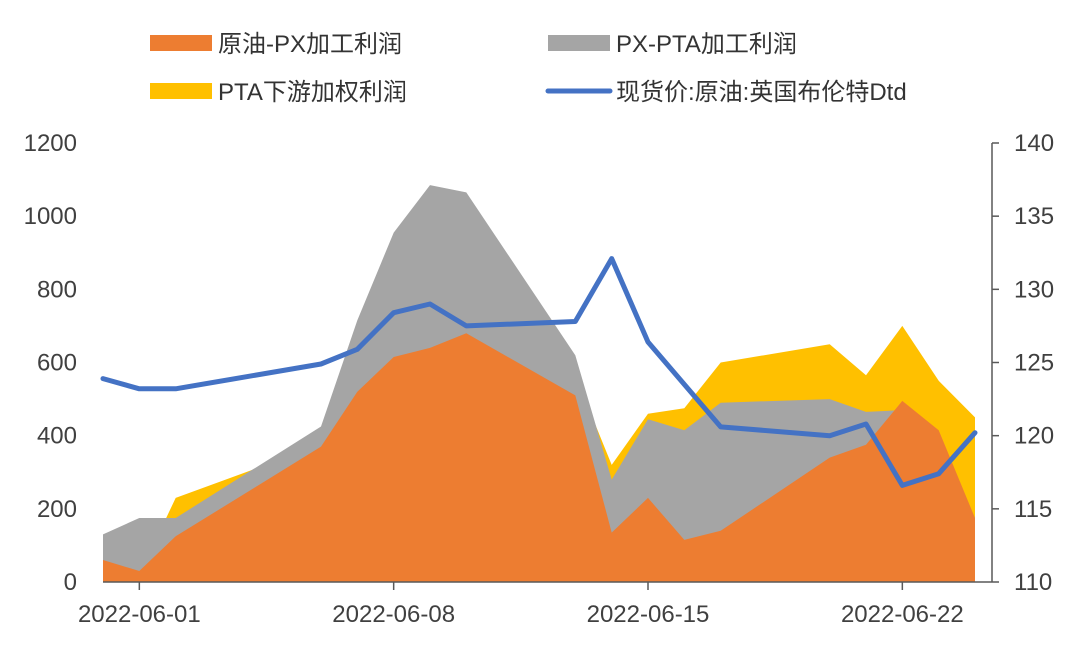 The height and width of the screenshot is (648, 1080). I want to click on x-tick-label: 2022-06-15, so click(648, 614).